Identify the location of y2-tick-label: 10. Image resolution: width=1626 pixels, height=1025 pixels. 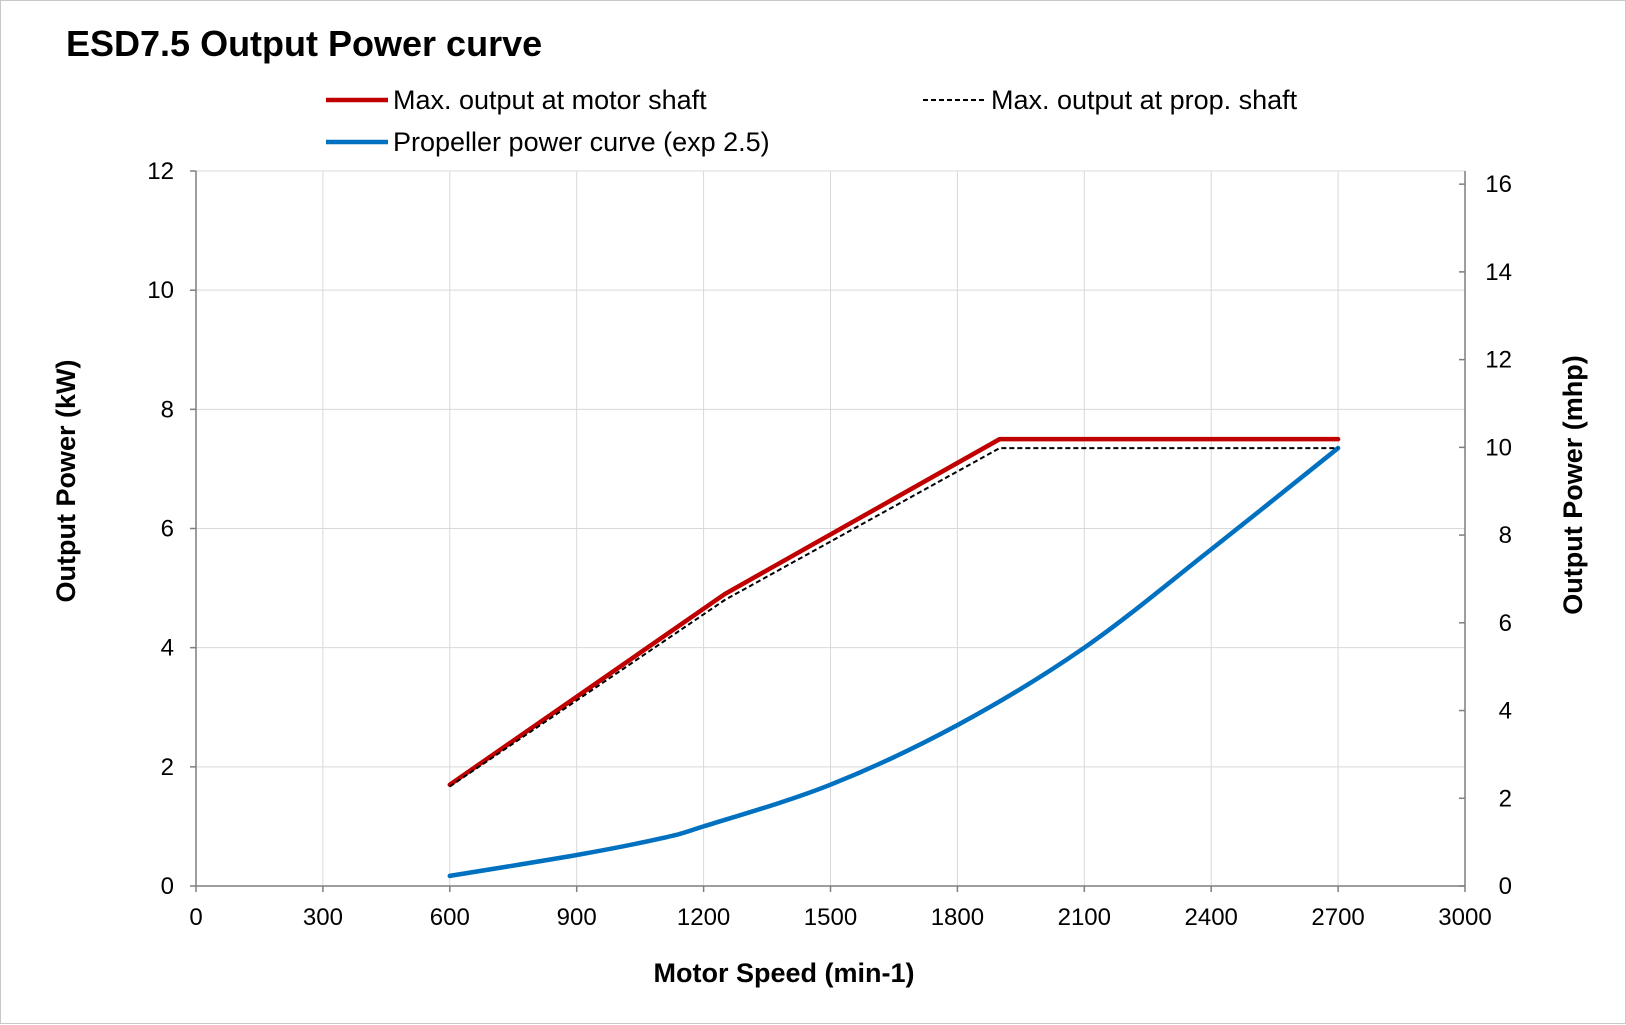
(1498, 447).